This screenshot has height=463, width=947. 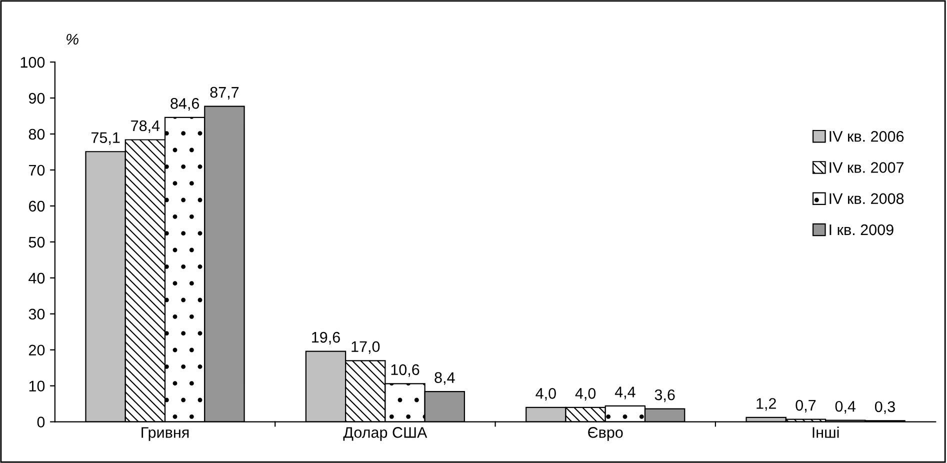 What do you see at coordinates (605, 434) in the screenshot?
I see `x-tick-label: Євро` at bounding box center [605, 434].